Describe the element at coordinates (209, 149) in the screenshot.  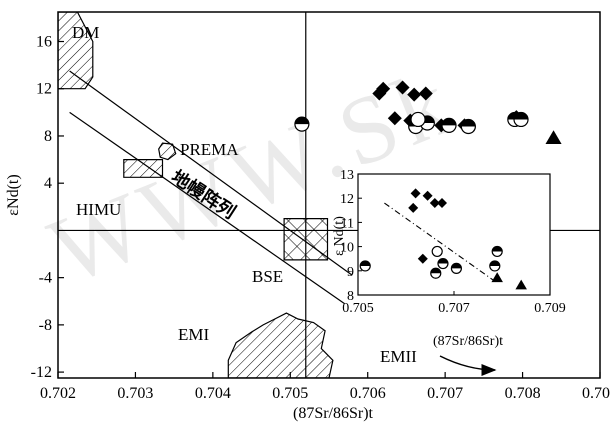
I see `field-label-prema: PREMA` at that location.